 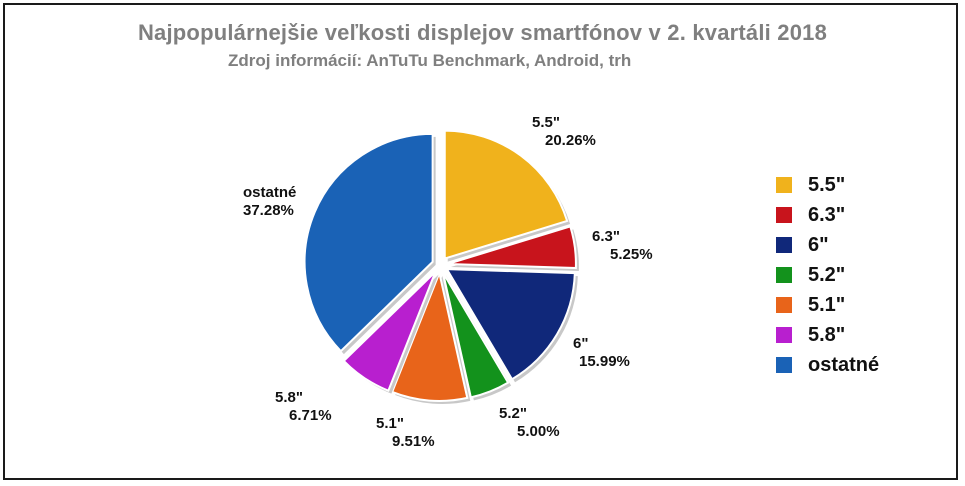 I want to click on slice-label-value: 6.71%, so click(x=310, y=415).